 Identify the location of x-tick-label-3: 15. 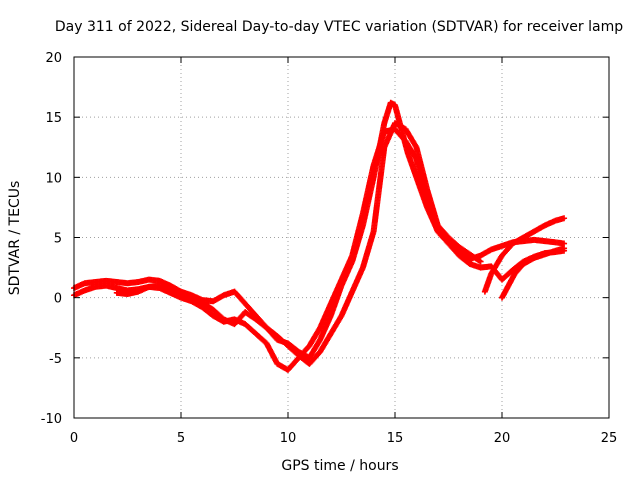
(395, 438).